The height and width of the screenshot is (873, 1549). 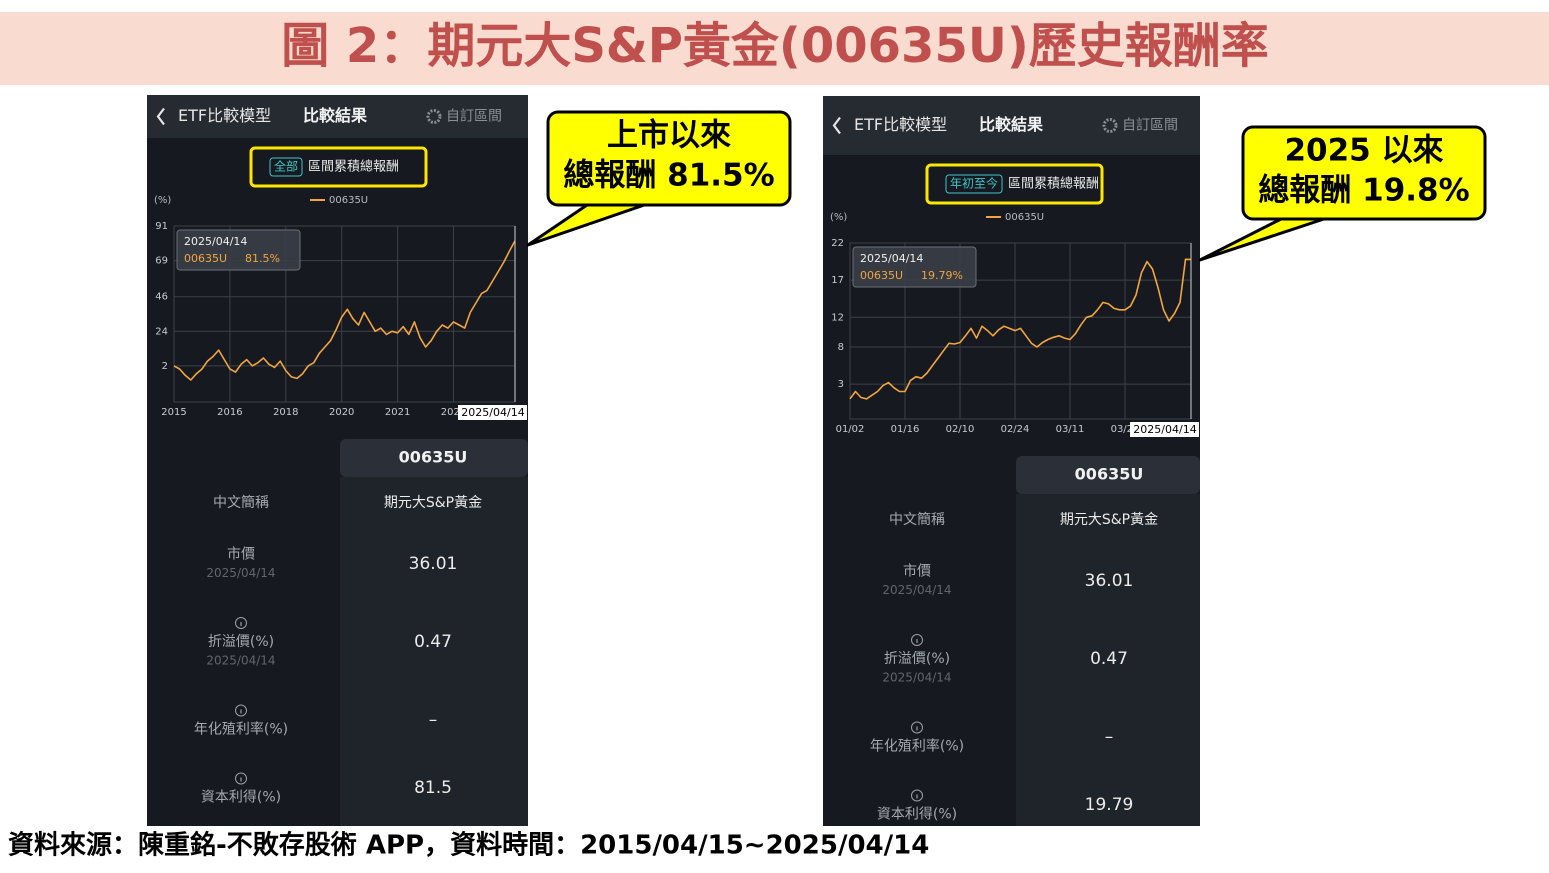 I want to click on page-title: 圖 2：期元大S&P黃金(00635U)歷史報酬率, so click(x=775, y=46).